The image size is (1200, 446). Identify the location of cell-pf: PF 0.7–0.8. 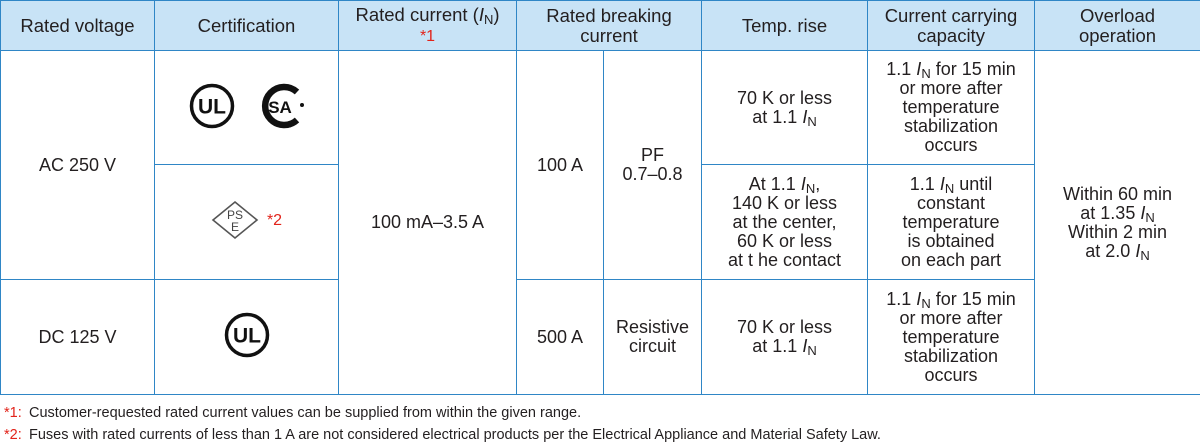
(652, 165).